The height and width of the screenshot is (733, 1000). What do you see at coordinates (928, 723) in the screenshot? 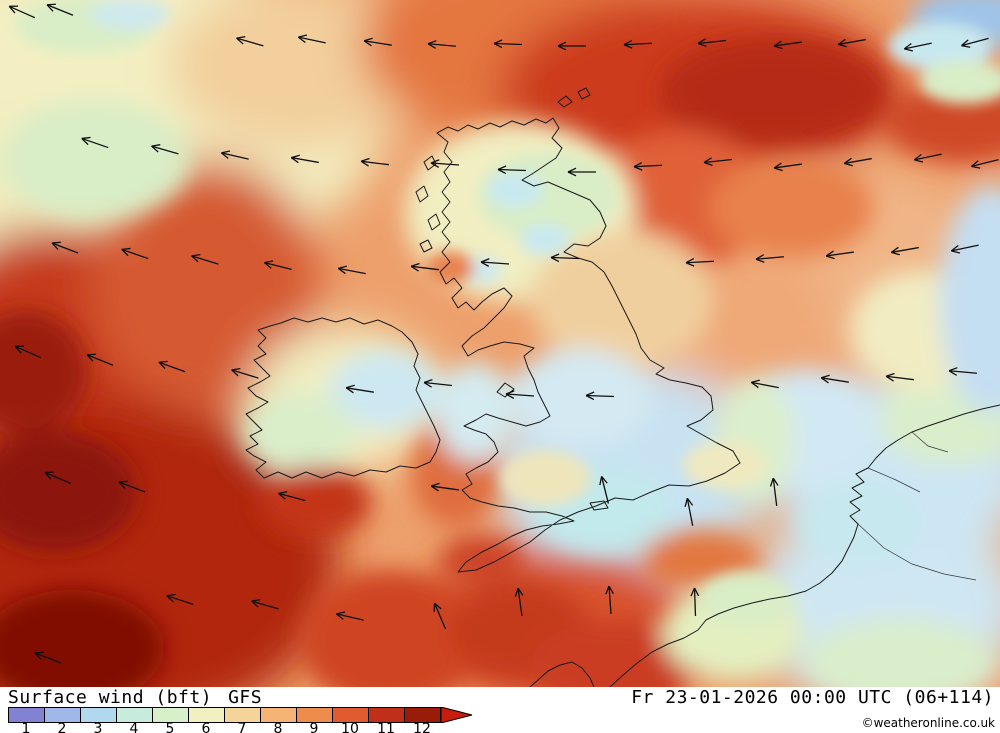
I see `copyright: ©weatheronline.co.uk` at bounding box center [928, 723].